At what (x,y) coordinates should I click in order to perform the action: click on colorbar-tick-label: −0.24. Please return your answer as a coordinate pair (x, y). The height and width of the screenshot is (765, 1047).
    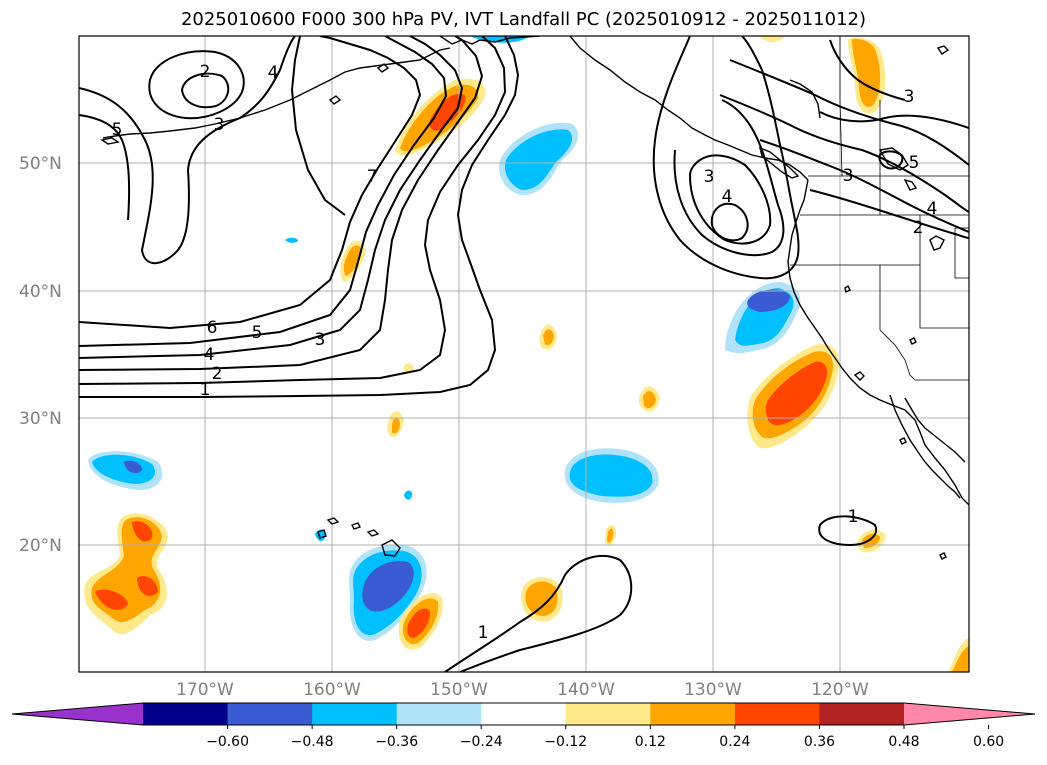
    Looking at the image, I should click on (481, 742).